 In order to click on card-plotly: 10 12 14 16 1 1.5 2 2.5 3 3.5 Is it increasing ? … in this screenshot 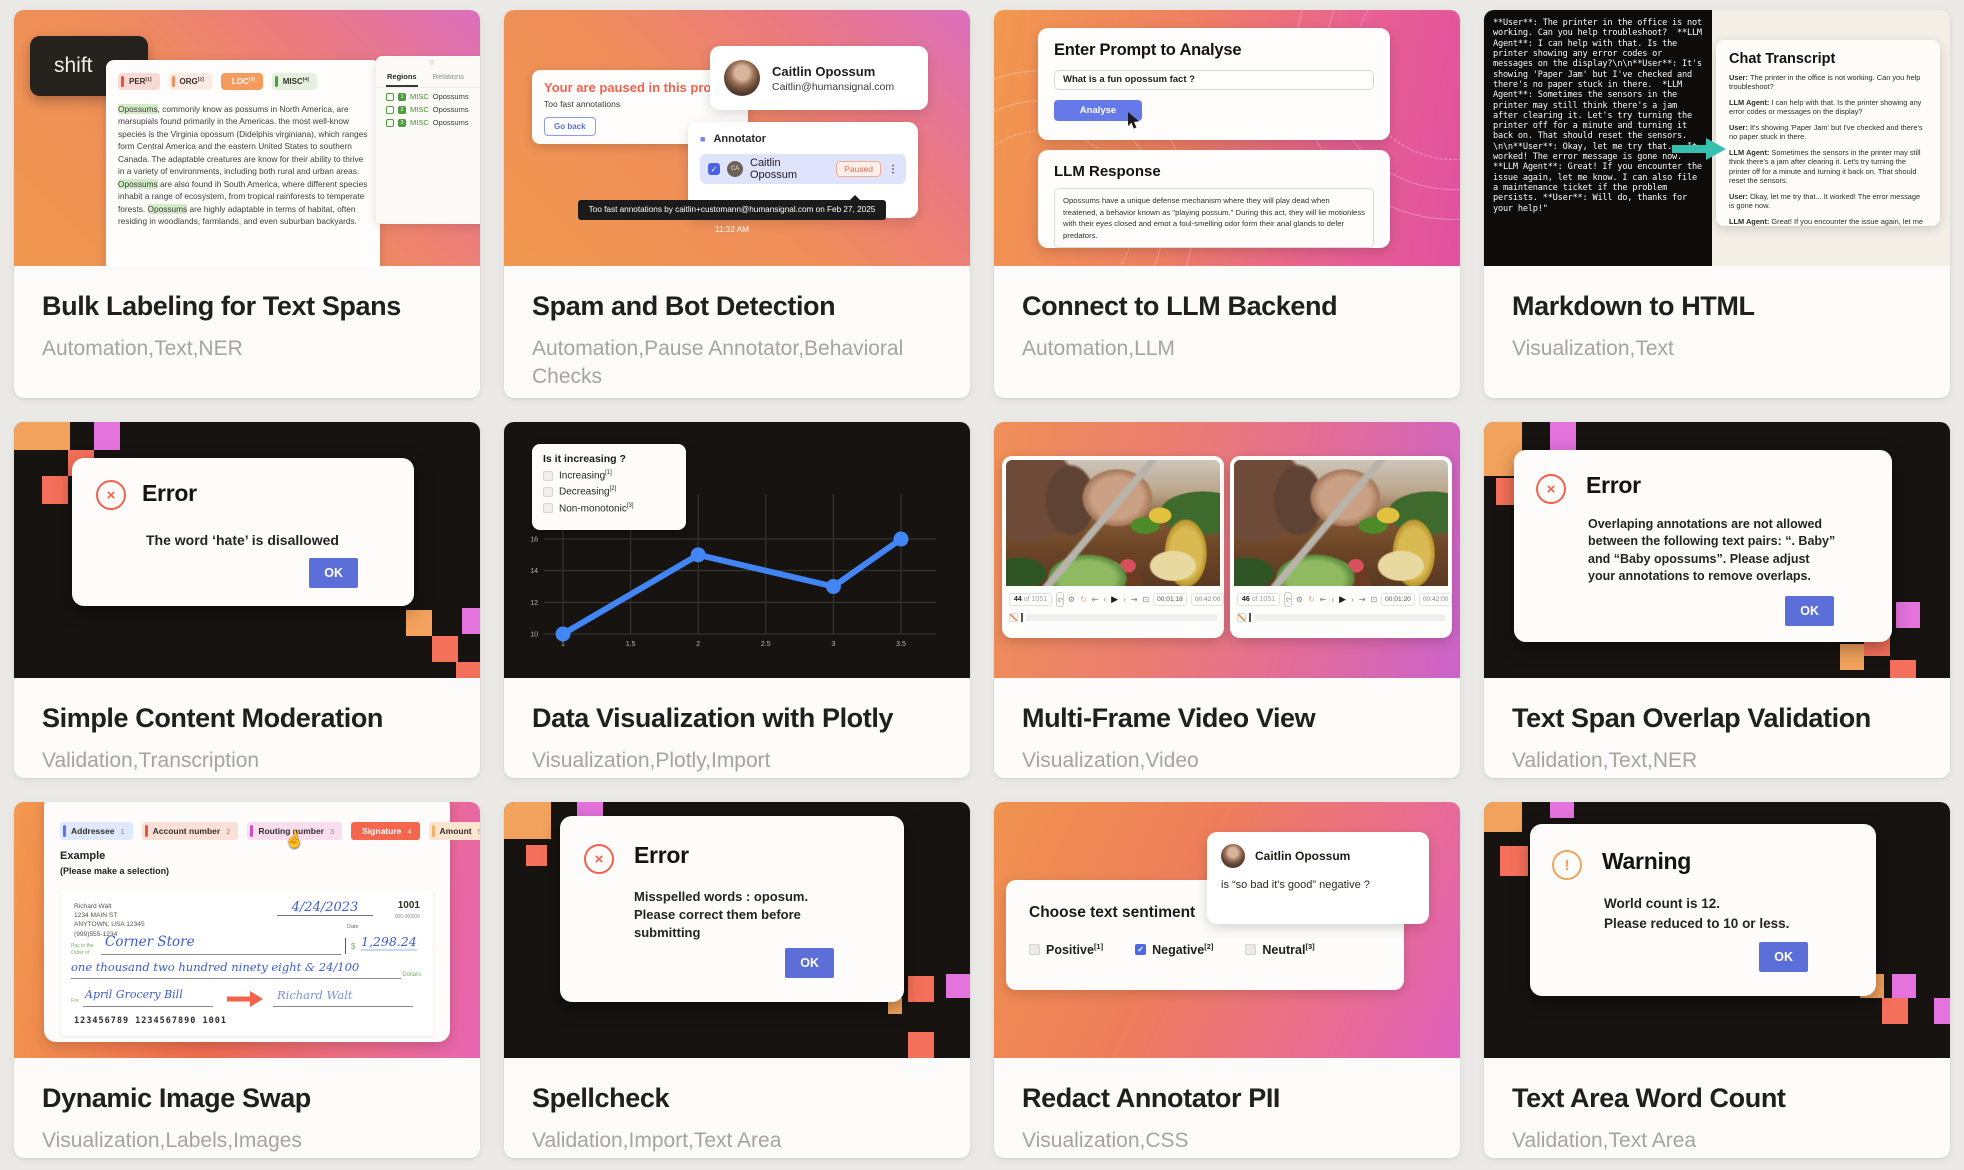, I will do `click(737, 600)`.